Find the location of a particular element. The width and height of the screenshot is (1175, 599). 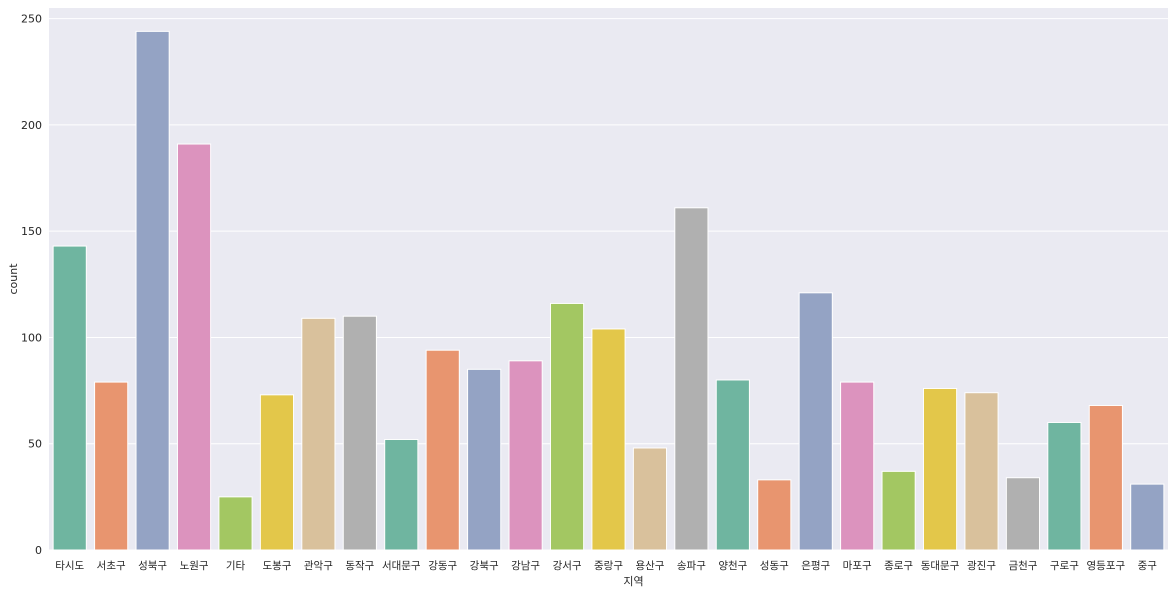

x-tick-label: 타시도 is located at coordinates (69, 566).